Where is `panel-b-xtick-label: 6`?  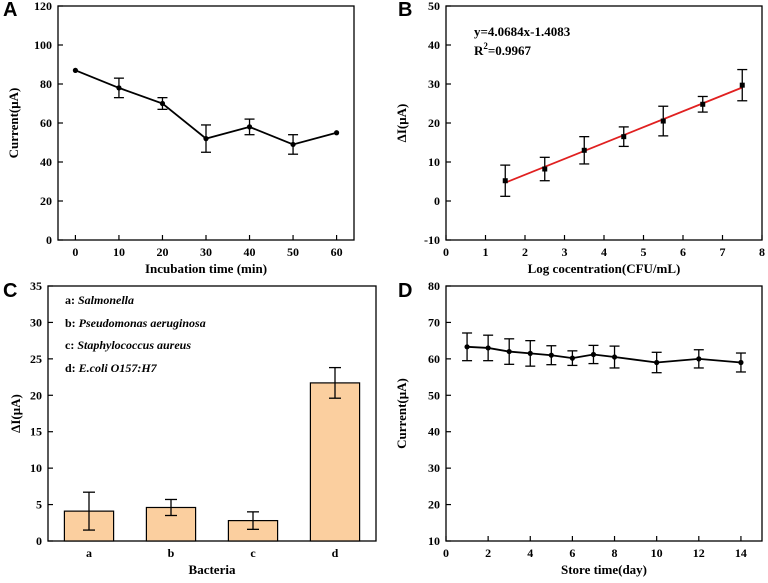 panel-b-xtick-label: 6 is located at coordinates (683, 252).